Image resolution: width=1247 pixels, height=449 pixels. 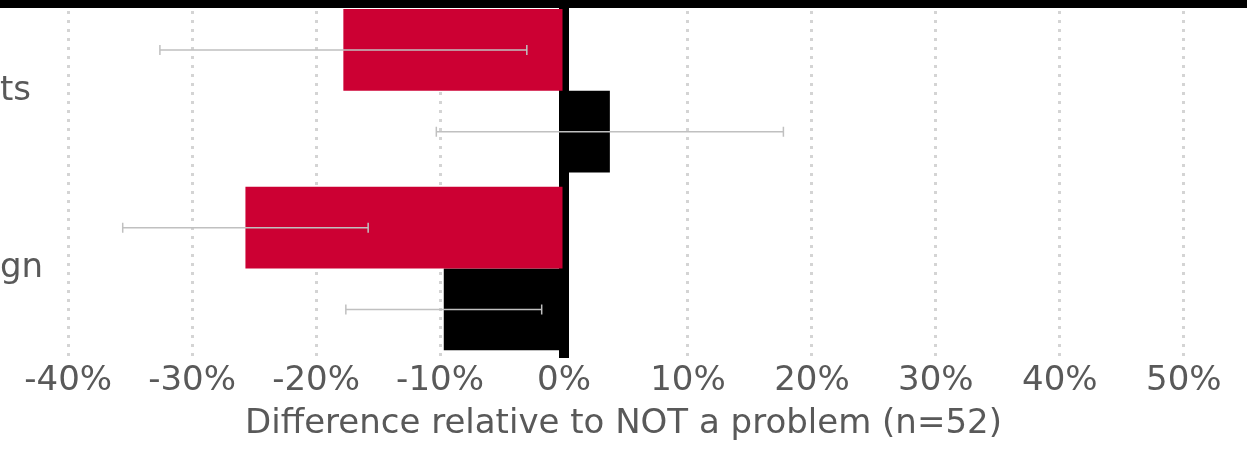 I want to click on x-tick-label: 50%, so click(x=1183, y=377).